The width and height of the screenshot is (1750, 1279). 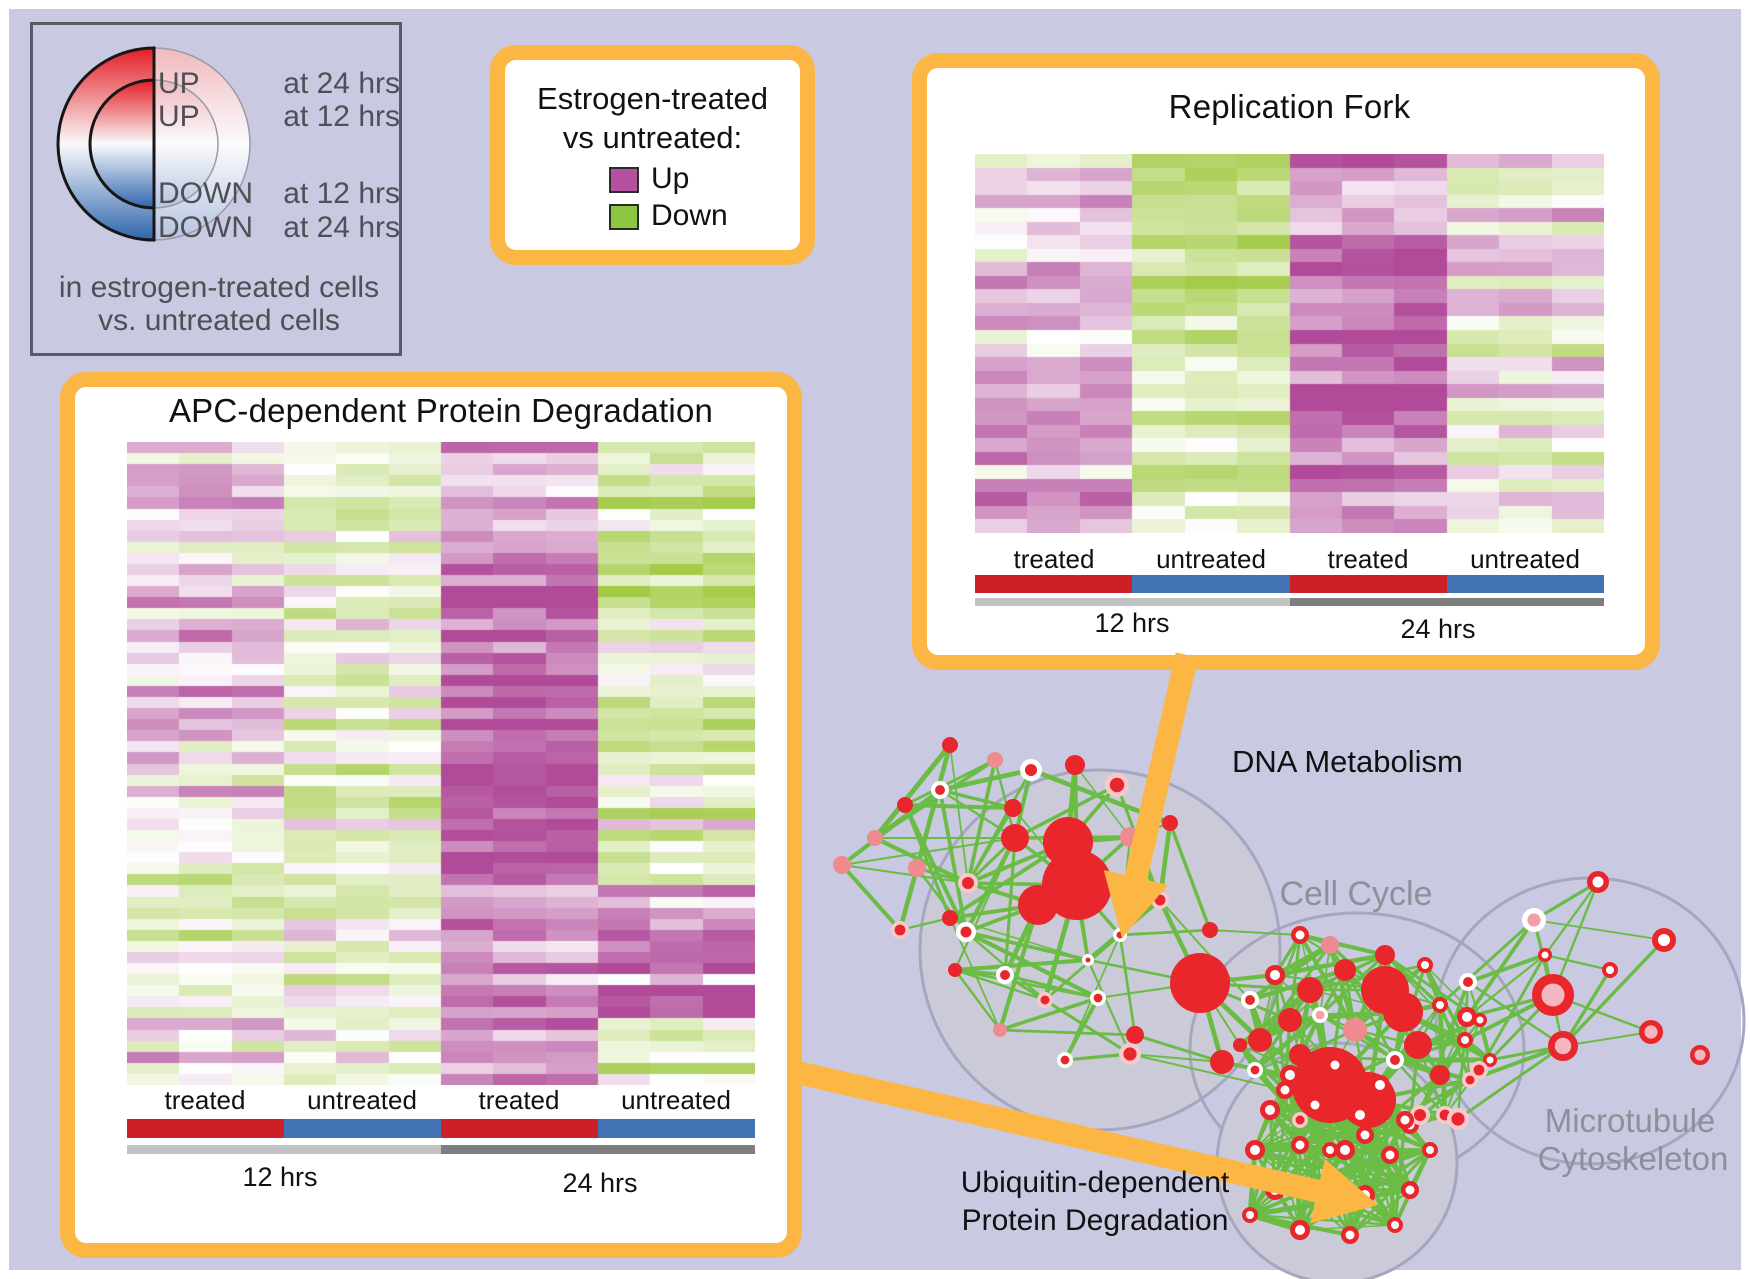 What do you see at coordinates (362, 1100) in the screenshot?
I see `apc-group-label-2: untreated` at bounding box center [362, 1100].